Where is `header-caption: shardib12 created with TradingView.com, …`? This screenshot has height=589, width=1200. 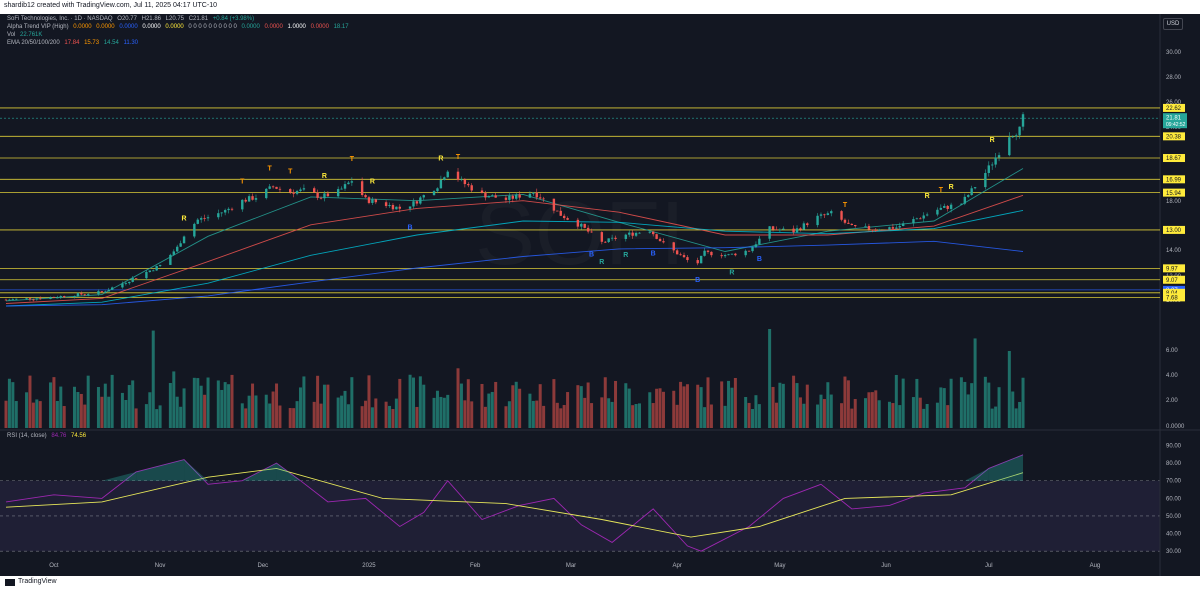 header-caption: shardib12 created with TradingView.com, … is located at coordinates (110, 5).